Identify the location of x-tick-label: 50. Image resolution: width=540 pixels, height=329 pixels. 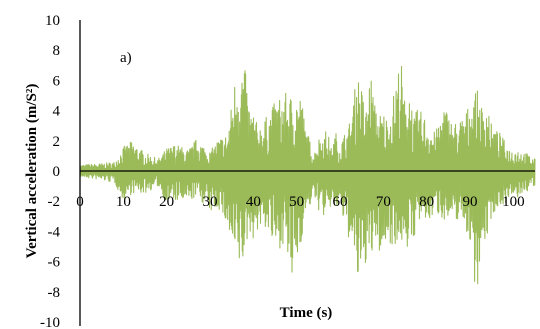
(296, 202).